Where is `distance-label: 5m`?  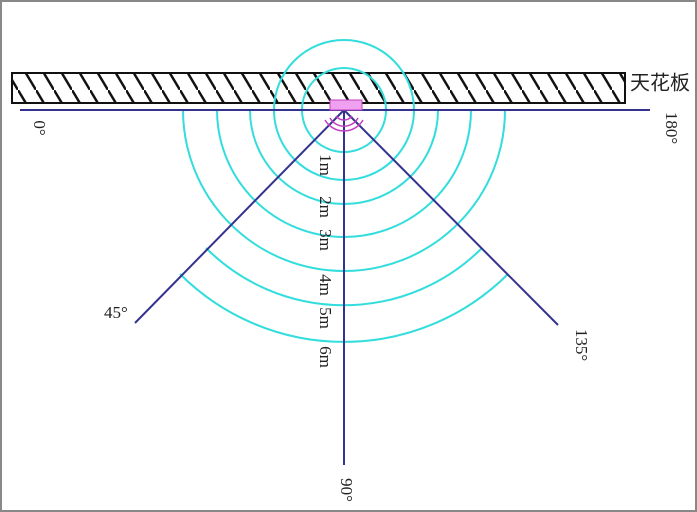 distance-label: 5m is located at coordinates (325, 318).